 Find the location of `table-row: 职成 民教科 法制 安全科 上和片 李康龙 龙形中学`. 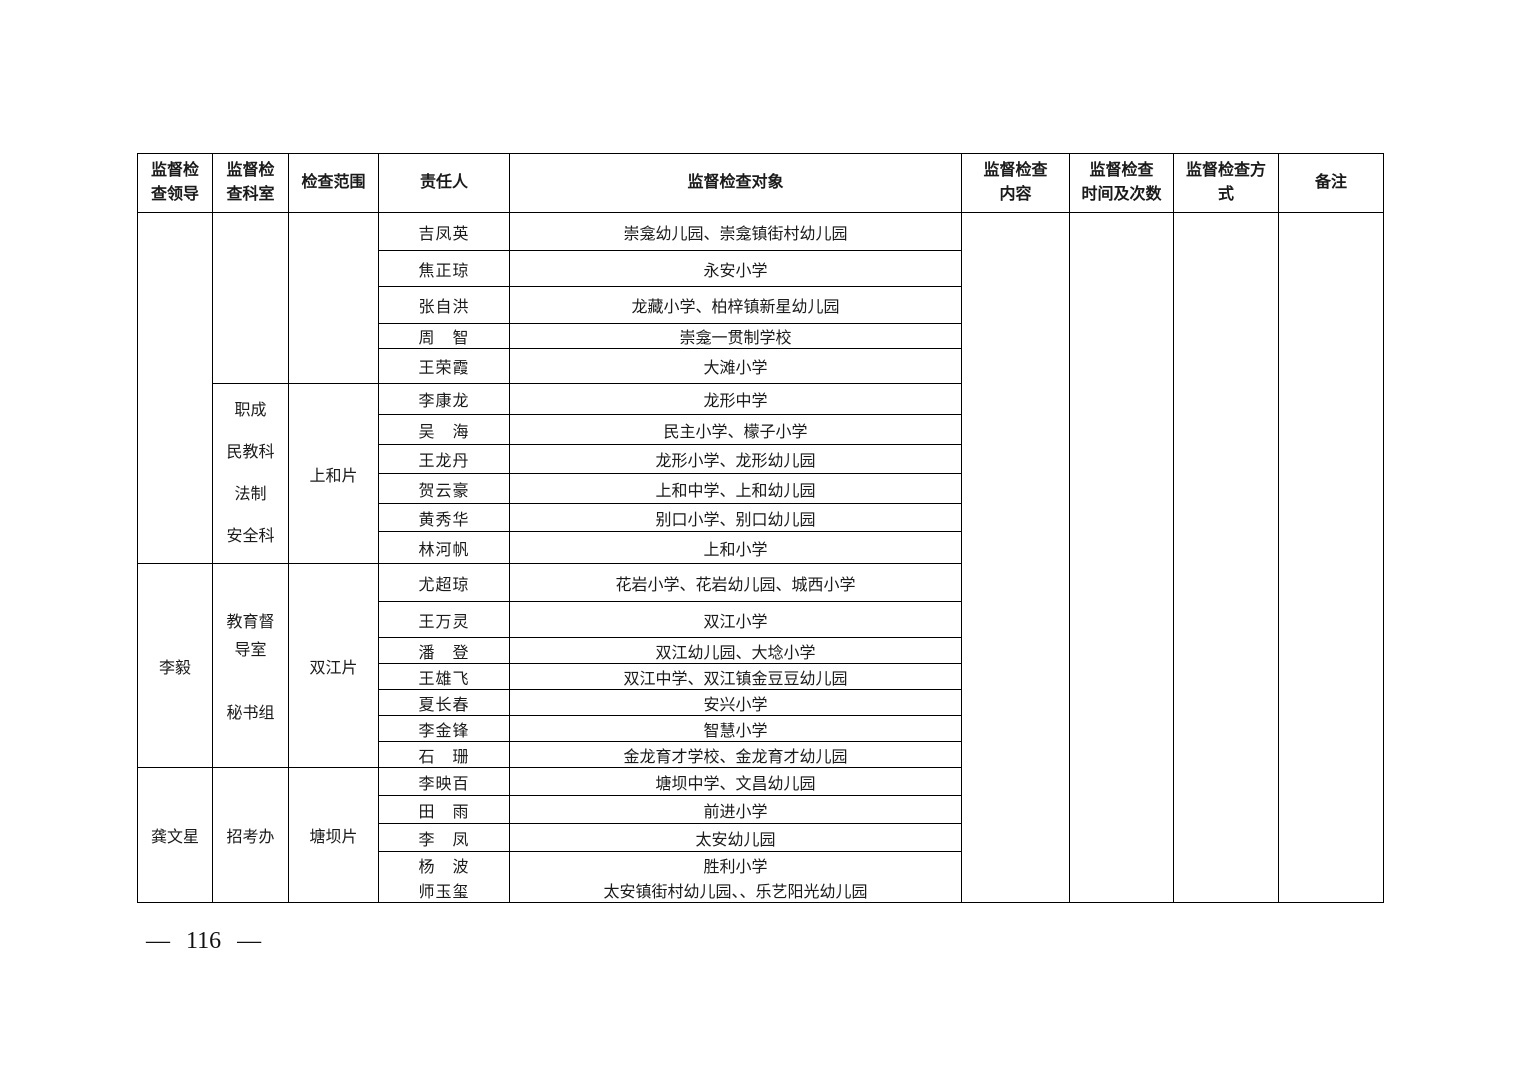

table-row: 职成 民教科 法制 安全科 上和片 李康龙 龙形中学 is located at coordinates (761, 473).